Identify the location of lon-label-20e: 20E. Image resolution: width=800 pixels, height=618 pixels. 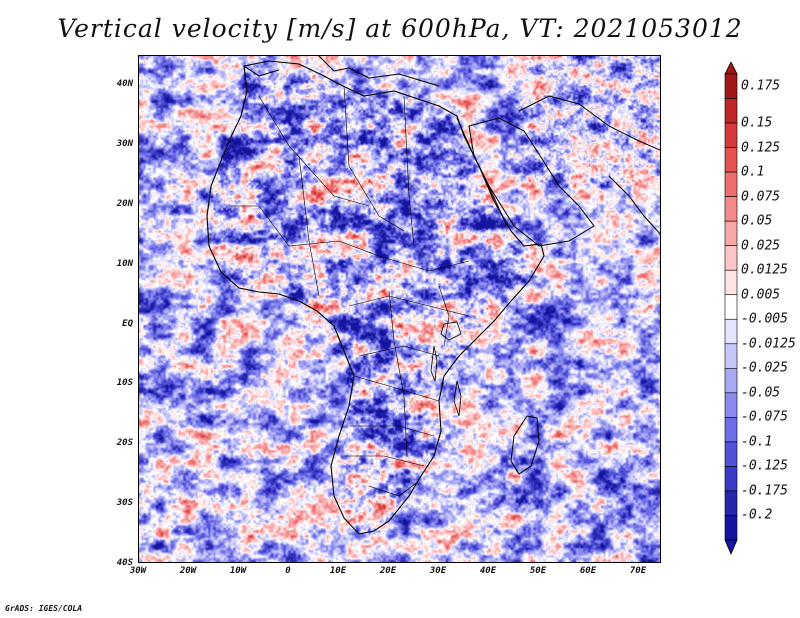
(388, 571).